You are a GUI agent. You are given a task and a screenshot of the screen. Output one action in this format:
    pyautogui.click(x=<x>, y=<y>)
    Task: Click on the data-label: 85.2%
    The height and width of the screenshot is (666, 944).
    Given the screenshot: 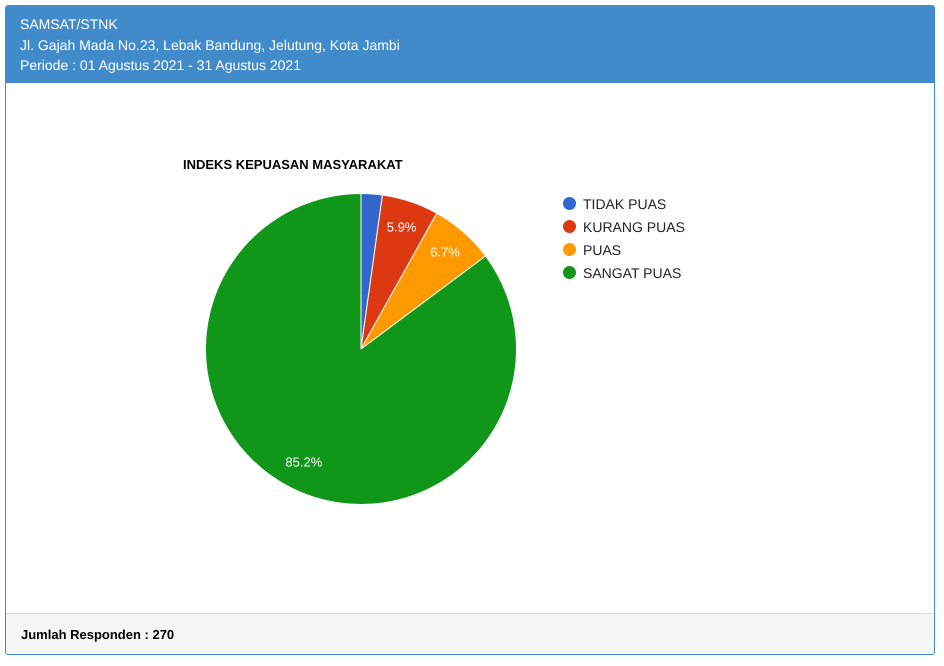 What is the action you would take?
    pyautogui.click(x=304, y=462)
    